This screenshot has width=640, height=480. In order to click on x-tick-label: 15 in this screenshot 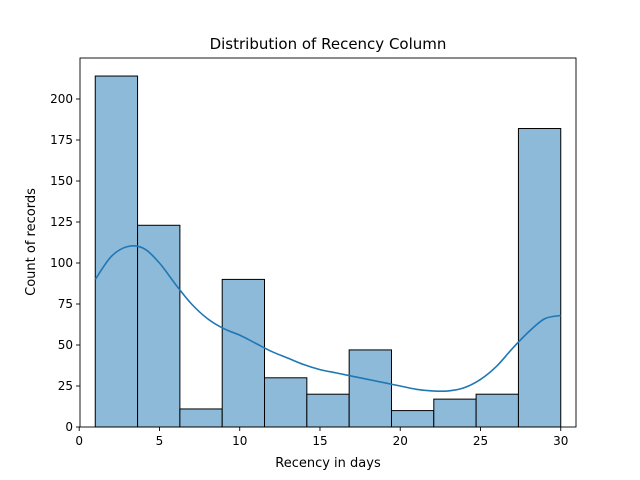, I will do `click(319, 441)`.